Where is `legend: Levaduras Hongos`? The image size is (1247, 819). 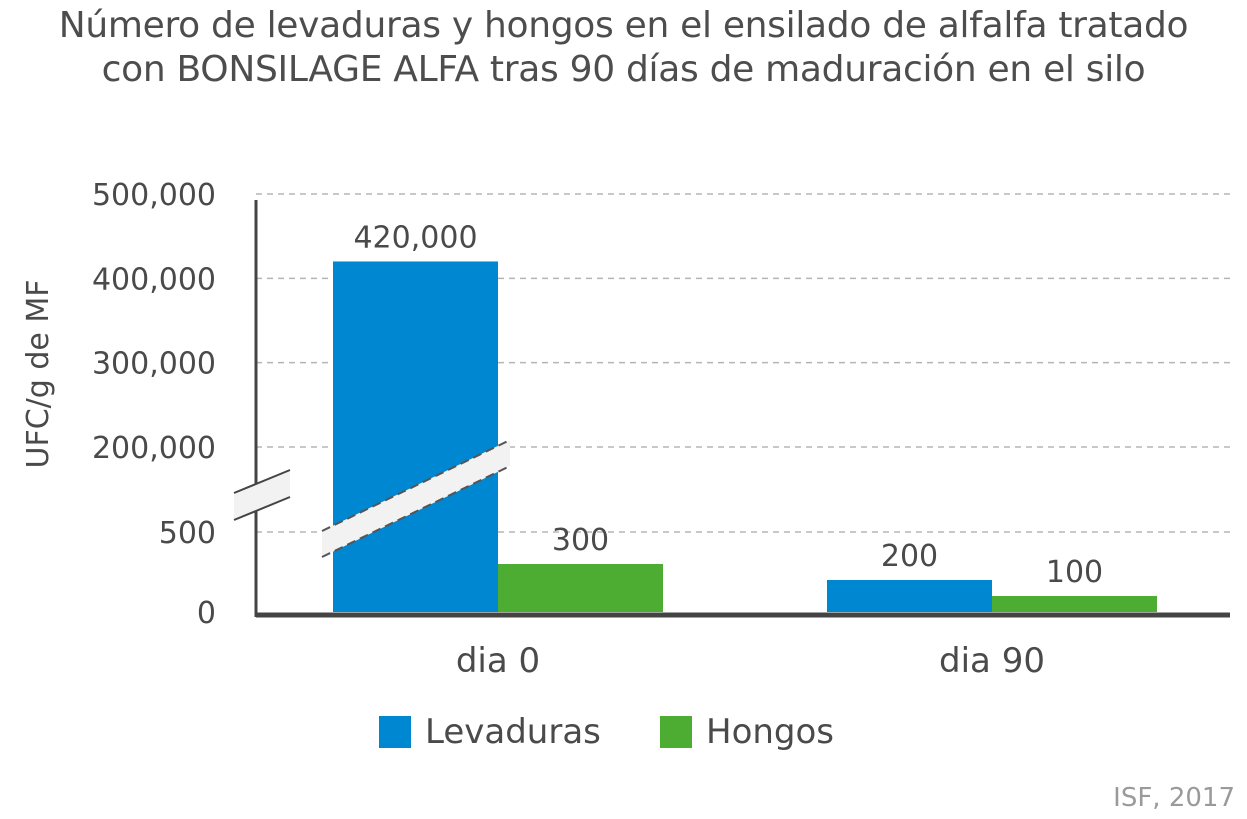 legend: Levaduras Hongos is located at coordinates (606, 732).